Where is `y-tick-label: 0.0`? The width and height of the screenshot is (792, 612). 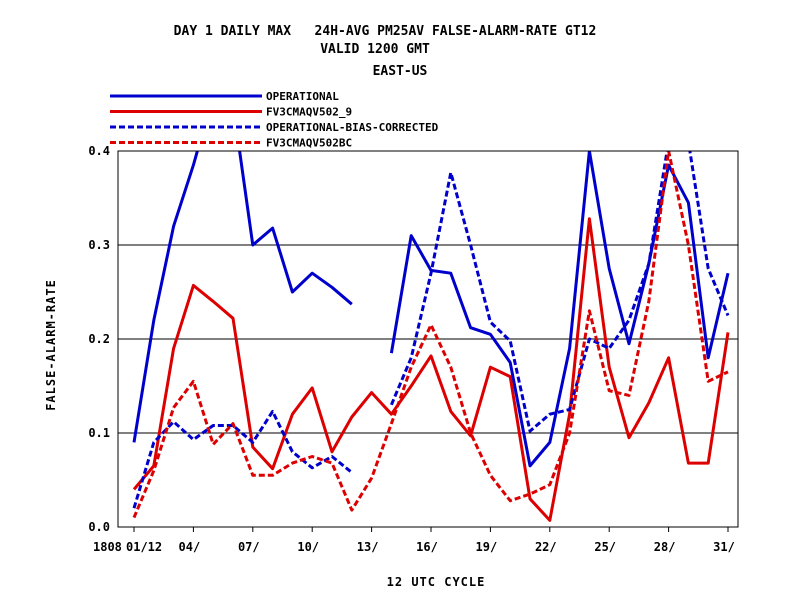 y-tick-label: 0.0 is located at coordinates (99, 527).